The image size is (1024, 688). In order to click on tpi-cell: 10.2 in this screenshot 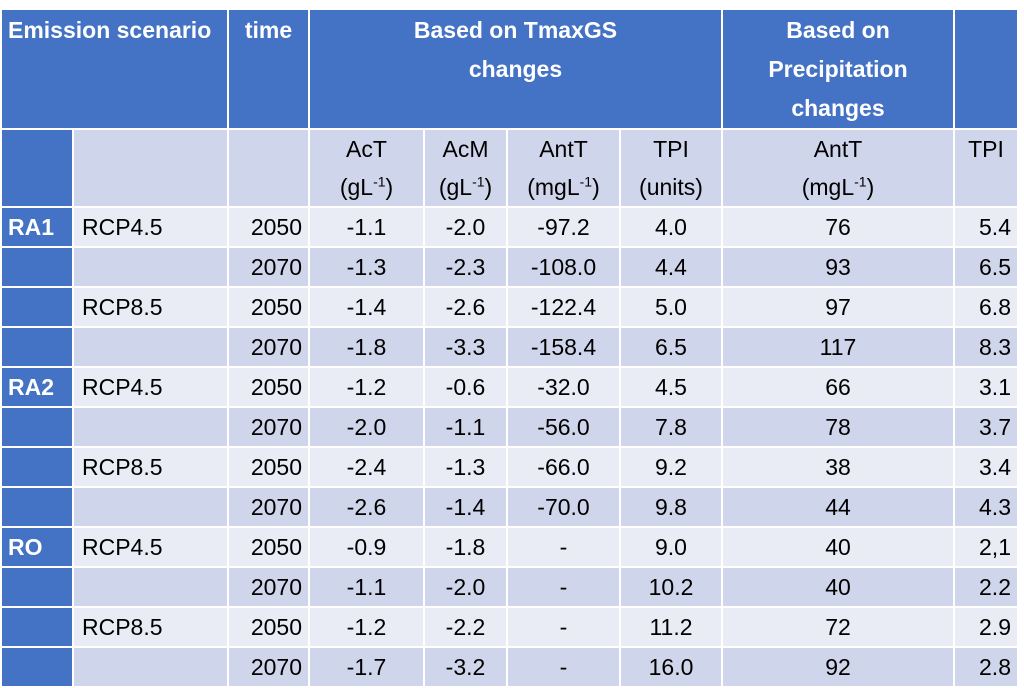, I will do `click(671, 587)`.